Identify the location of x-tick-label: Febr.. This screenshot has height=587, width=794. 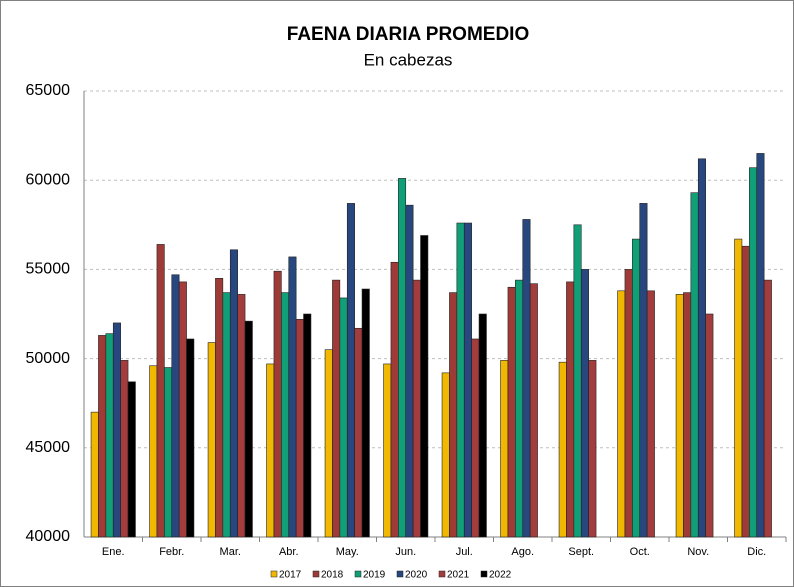
(171, 552).